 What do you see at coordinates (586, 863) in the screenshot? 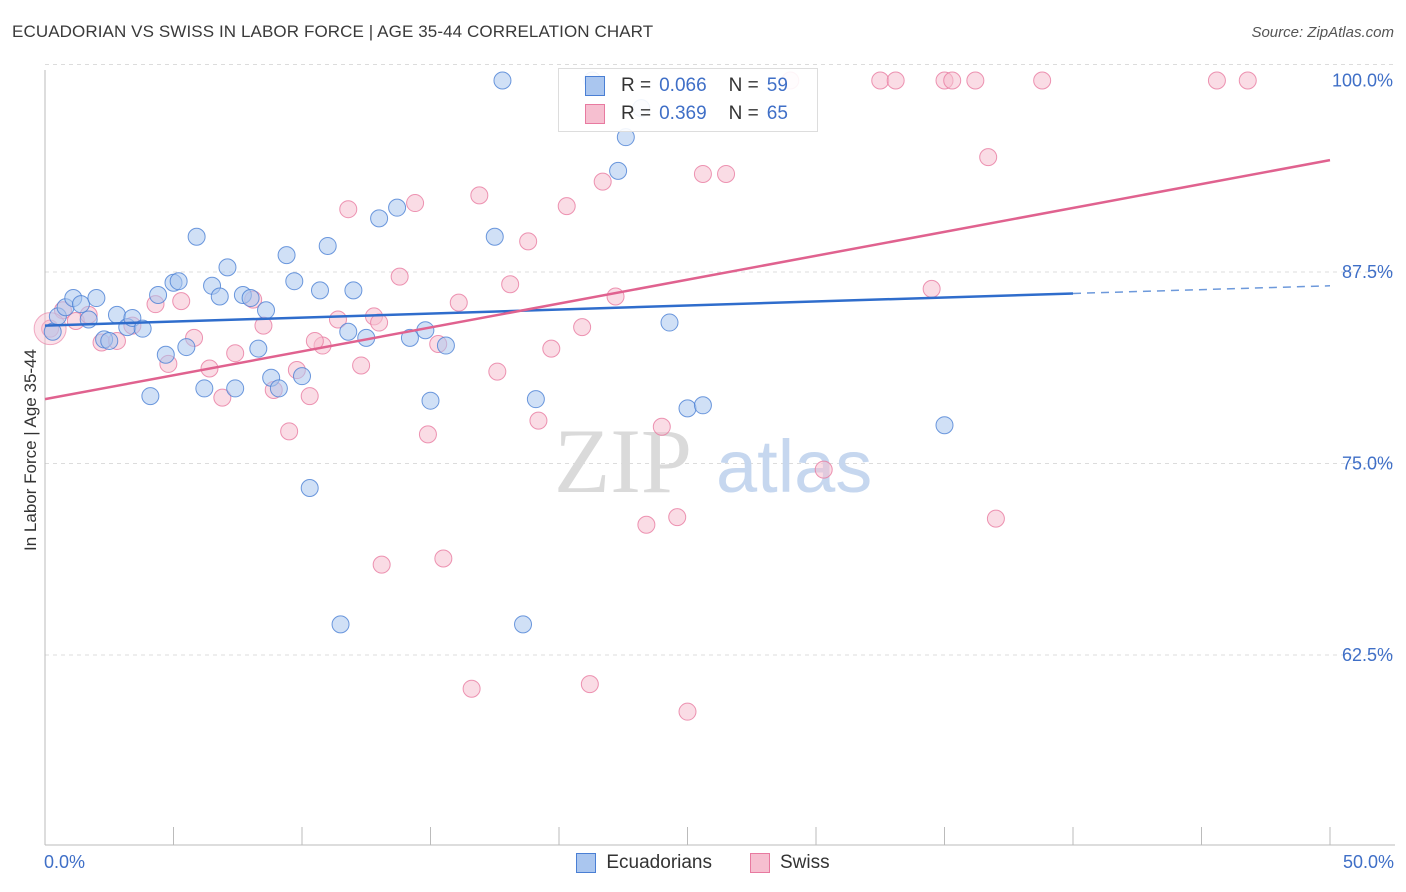
I see `legend-swatch-ecuadorians` at bounding box center [586, 863].